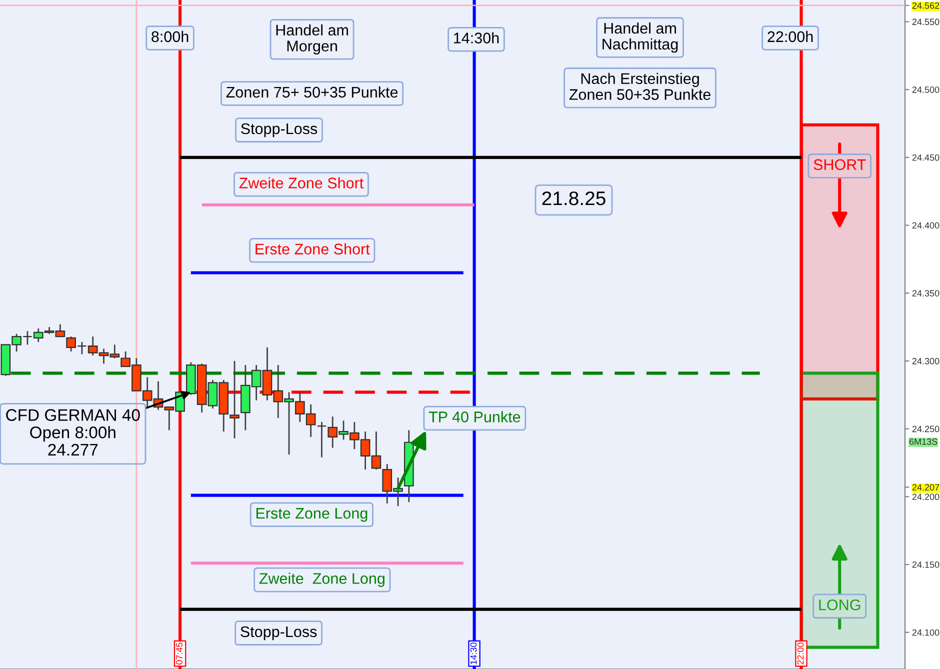 The width and height of the screenshot is (940, 669). What do you see at coordinates (574, 198) in the screenshot?
I see `annotation: 21.8.25` at bounding box center [574, 198].